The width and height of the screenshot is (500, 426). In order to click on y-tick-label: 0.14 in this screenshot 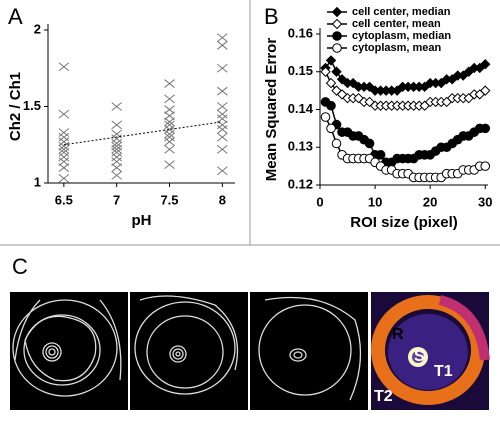, I will do `click(301, 108)`.